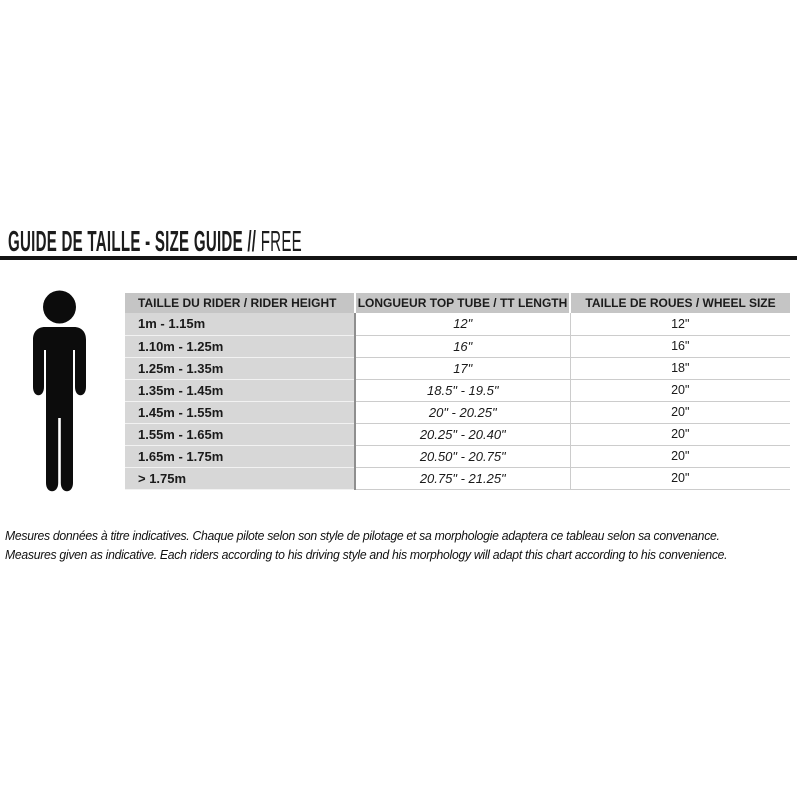 The height and width of the screenshot is (800, 800). What do you see at coordinates (240, 303) in the screenshot?
I see `header-rider-height: TAILLE DU RIDER / RIDER HEIGHT` at bounding box center [240, 303].